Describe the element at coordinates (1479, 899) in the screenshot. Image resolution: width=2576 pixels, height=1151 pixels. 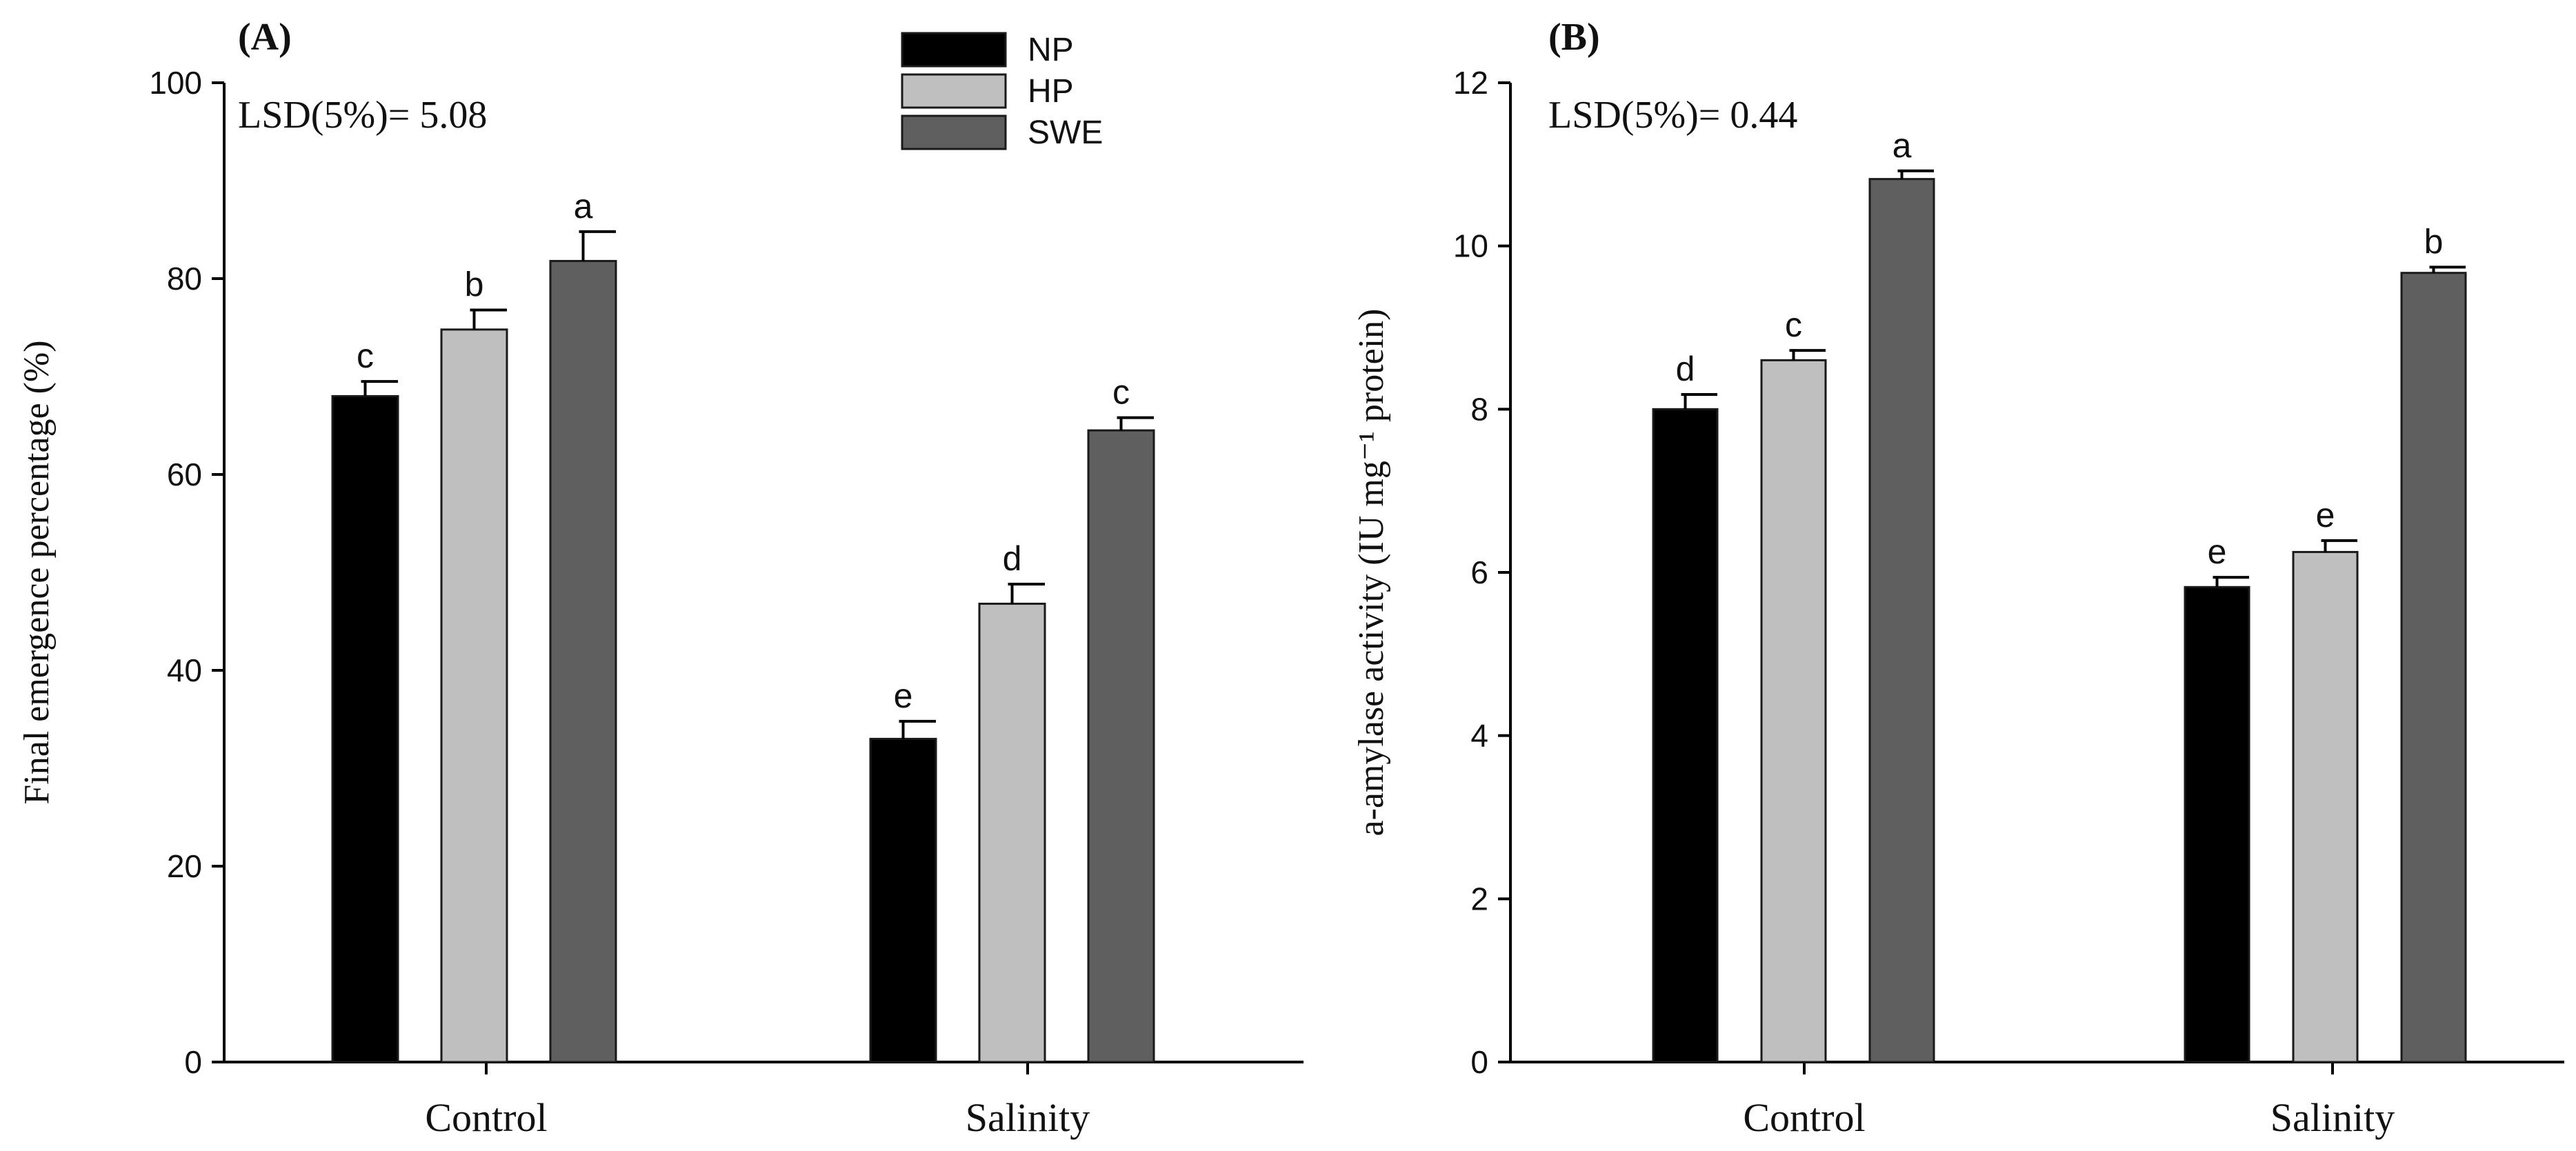
I see `y-tick-label: 2` at that location.